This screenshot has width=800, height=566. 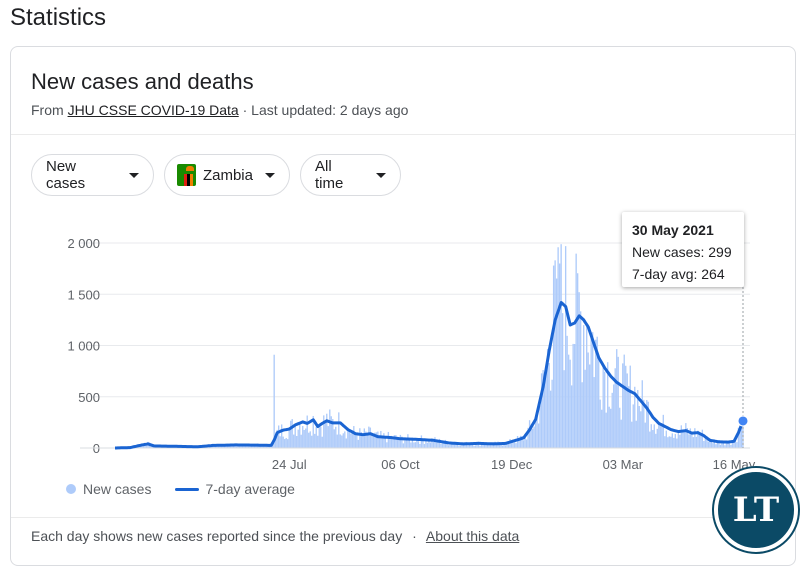 What do you see at coordinates (89, 397) in the screenshot?
I see `y-tick-label: 500` at bounding box center [89, 397].